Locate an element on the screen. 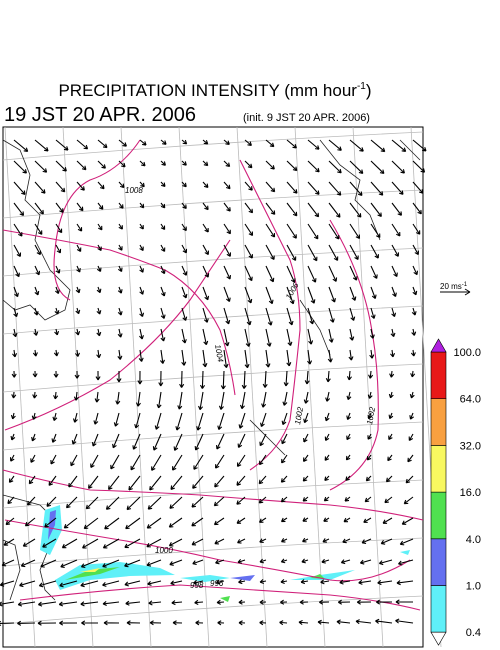 The image size is (500, 650). title: PRECIPITATION INTENSITY (mm hour-1) is located at coordinates (214, 90).